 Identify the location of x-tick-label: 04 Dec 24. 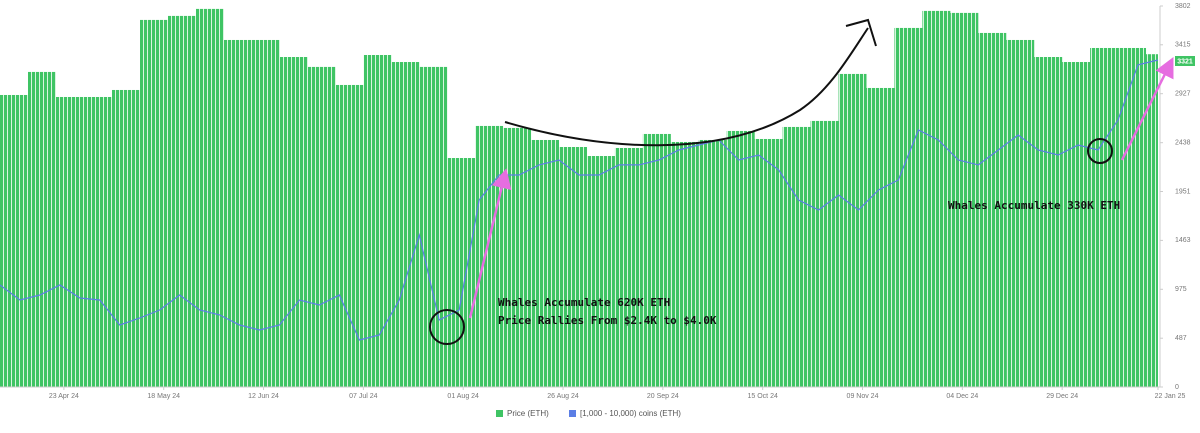
(962, 396).